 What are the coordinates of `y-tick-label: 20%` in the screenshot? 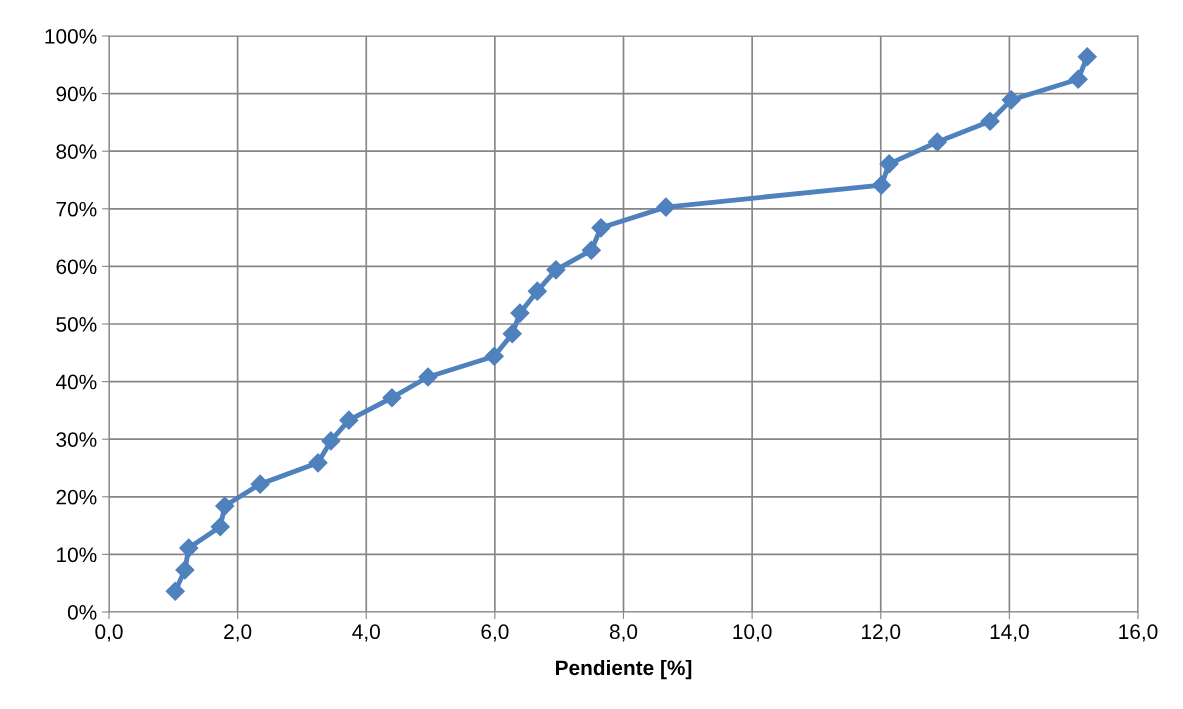 It's located at (76, 497).